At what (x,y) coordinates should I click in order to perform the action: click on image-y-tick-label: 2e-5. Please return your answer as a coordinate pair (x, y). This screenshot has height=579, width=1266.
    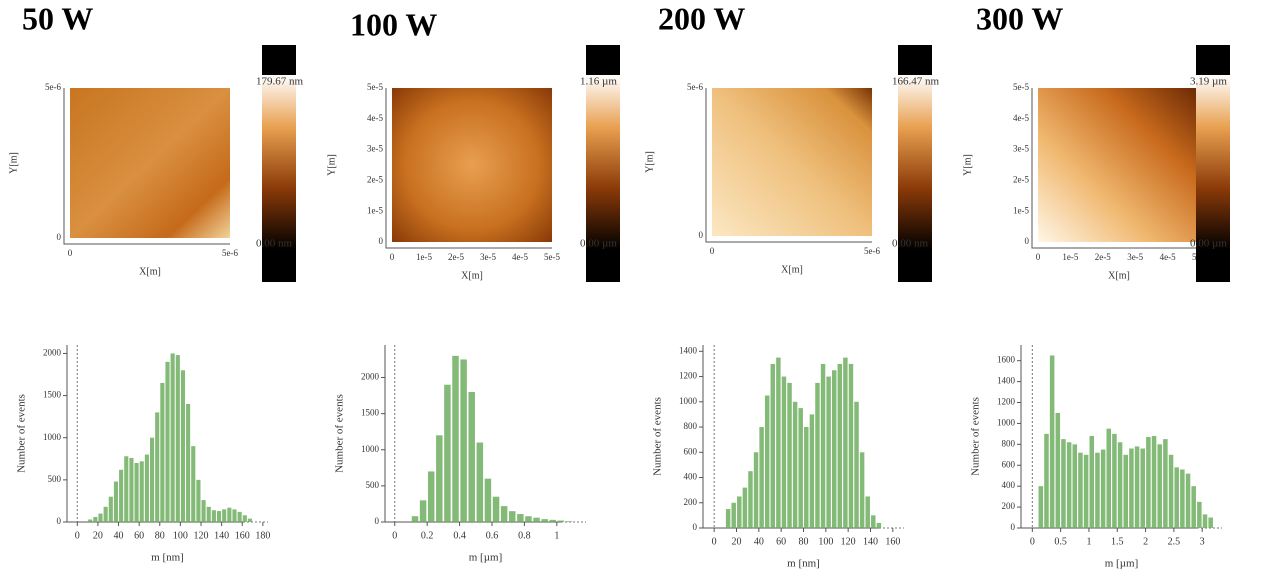
    Looking at the image, I should click on (1021, 179).